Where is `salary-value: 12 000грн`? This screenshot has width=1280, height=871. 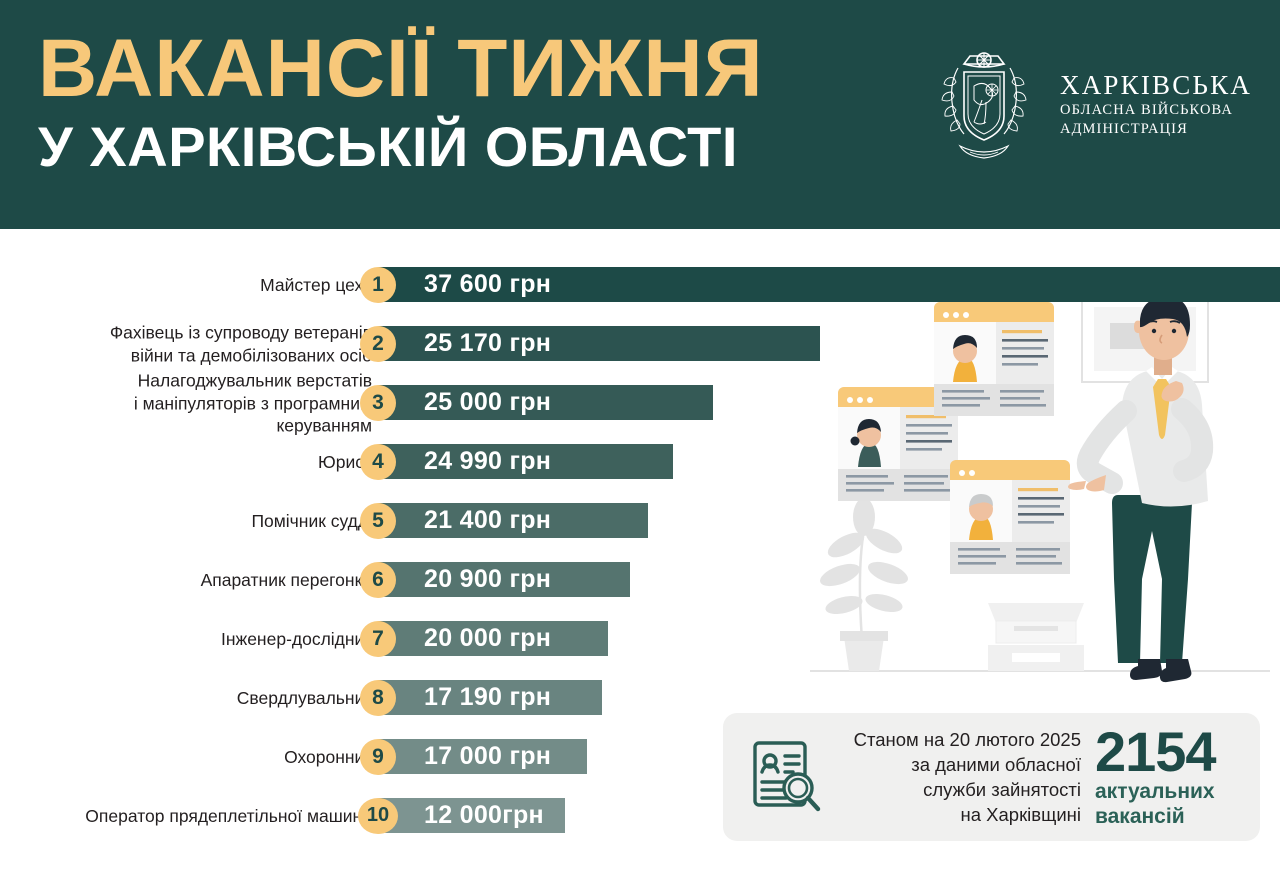 salary-value: 12 000грн is located at coordinates (484, 815).